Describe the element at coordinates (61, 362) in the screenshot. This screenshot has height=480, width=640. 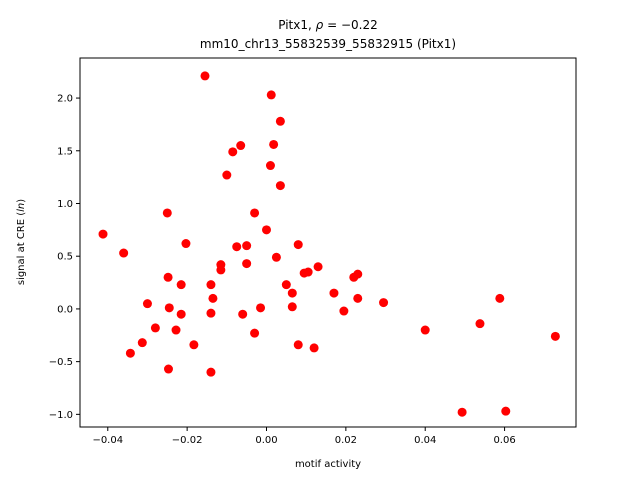
I see `y-tick-label: −0.5` at that location.